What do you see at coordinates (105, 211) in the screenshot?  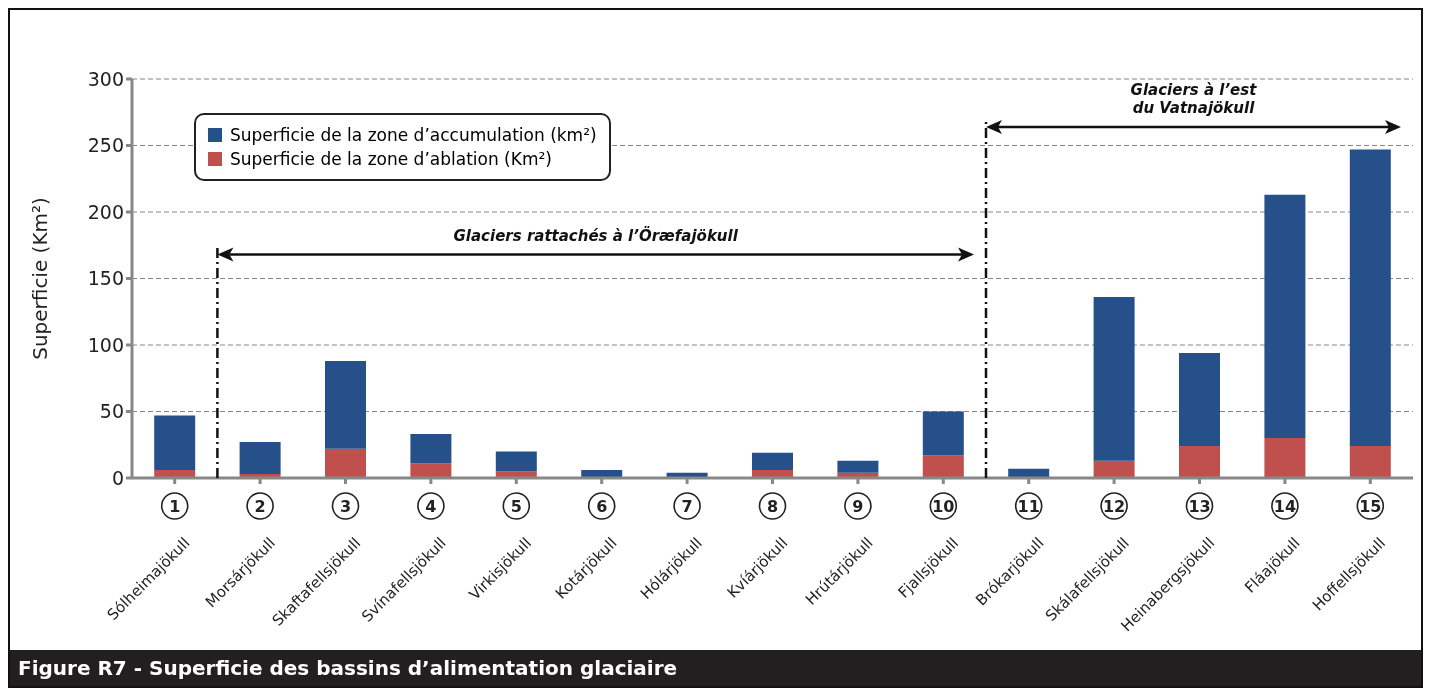 I see `y-tick-label: 200` at bounding box center [105, 211].